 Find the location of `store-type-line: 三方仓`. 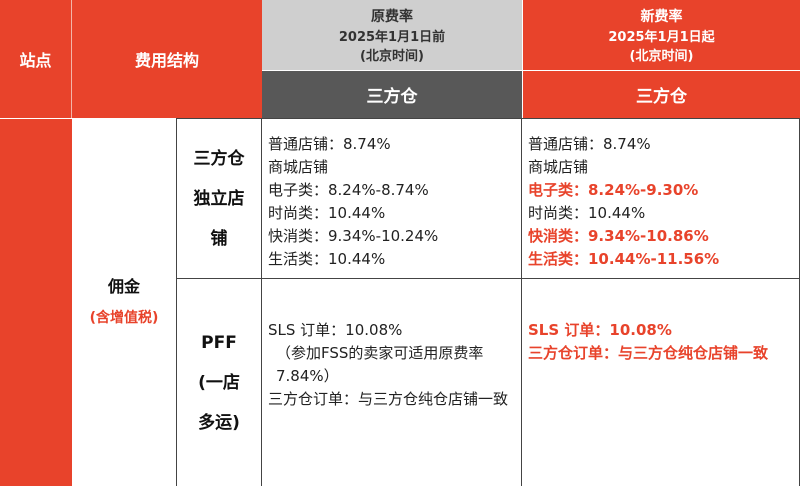

store-type-line: 三方仓 is located at coordinates (219, 158).